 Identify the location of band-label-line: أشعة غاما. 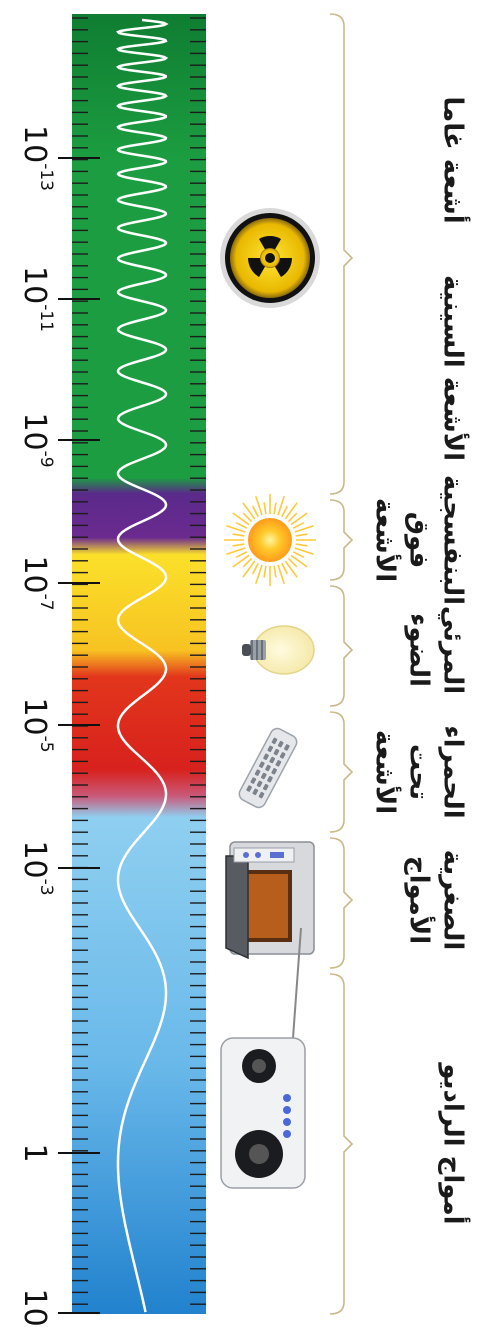
(454, 159).